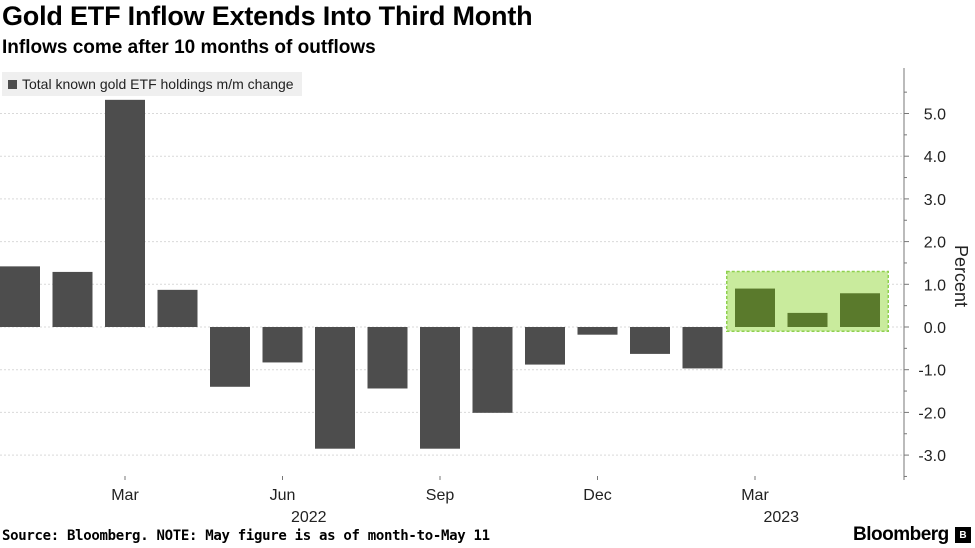 The image size is (975, 548). Describe the element at coordinates (901, 534) in the screenshot. I see `bloomberg-logo: Bloomberg` at that location.